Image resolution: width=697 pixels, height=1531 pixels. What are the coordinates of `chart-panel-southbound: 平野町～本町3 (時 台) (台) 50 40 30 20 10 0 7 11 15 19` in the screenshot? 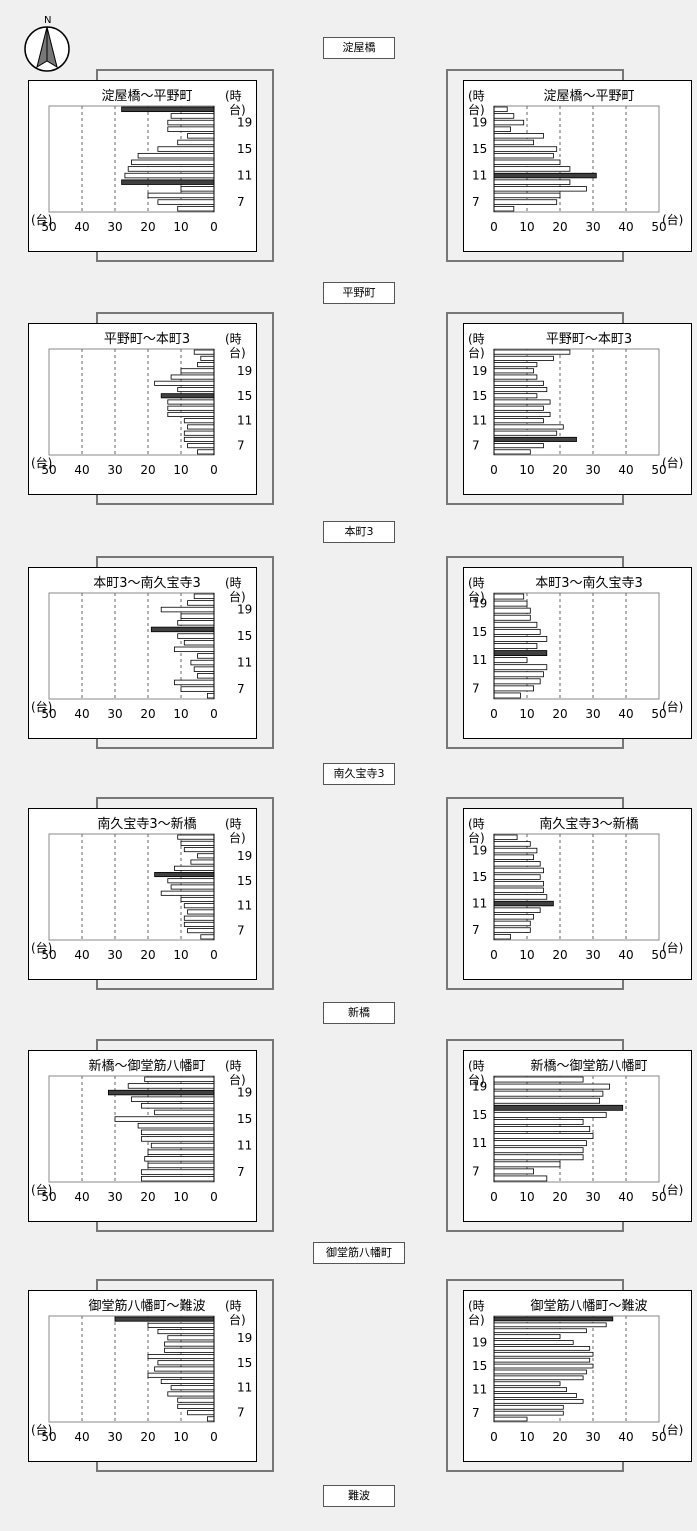 It's located at (142, 409).